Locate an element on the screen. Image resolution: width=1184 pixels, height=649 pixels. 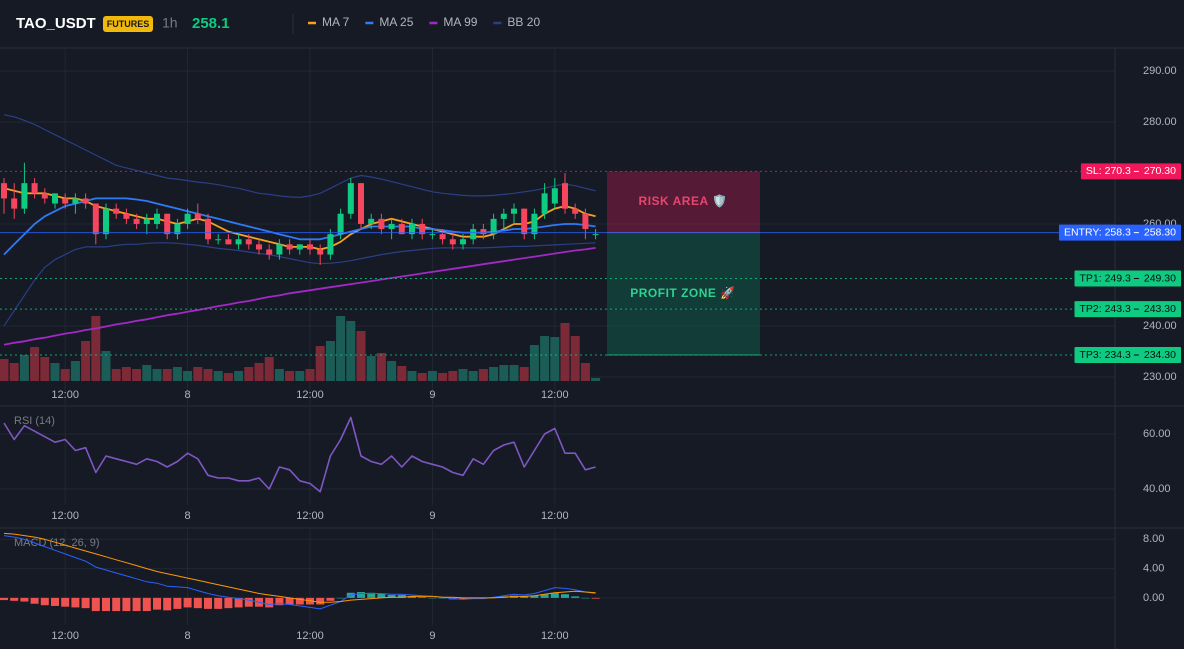
legend-label: MA 7 is located at coordinates (336, 22).